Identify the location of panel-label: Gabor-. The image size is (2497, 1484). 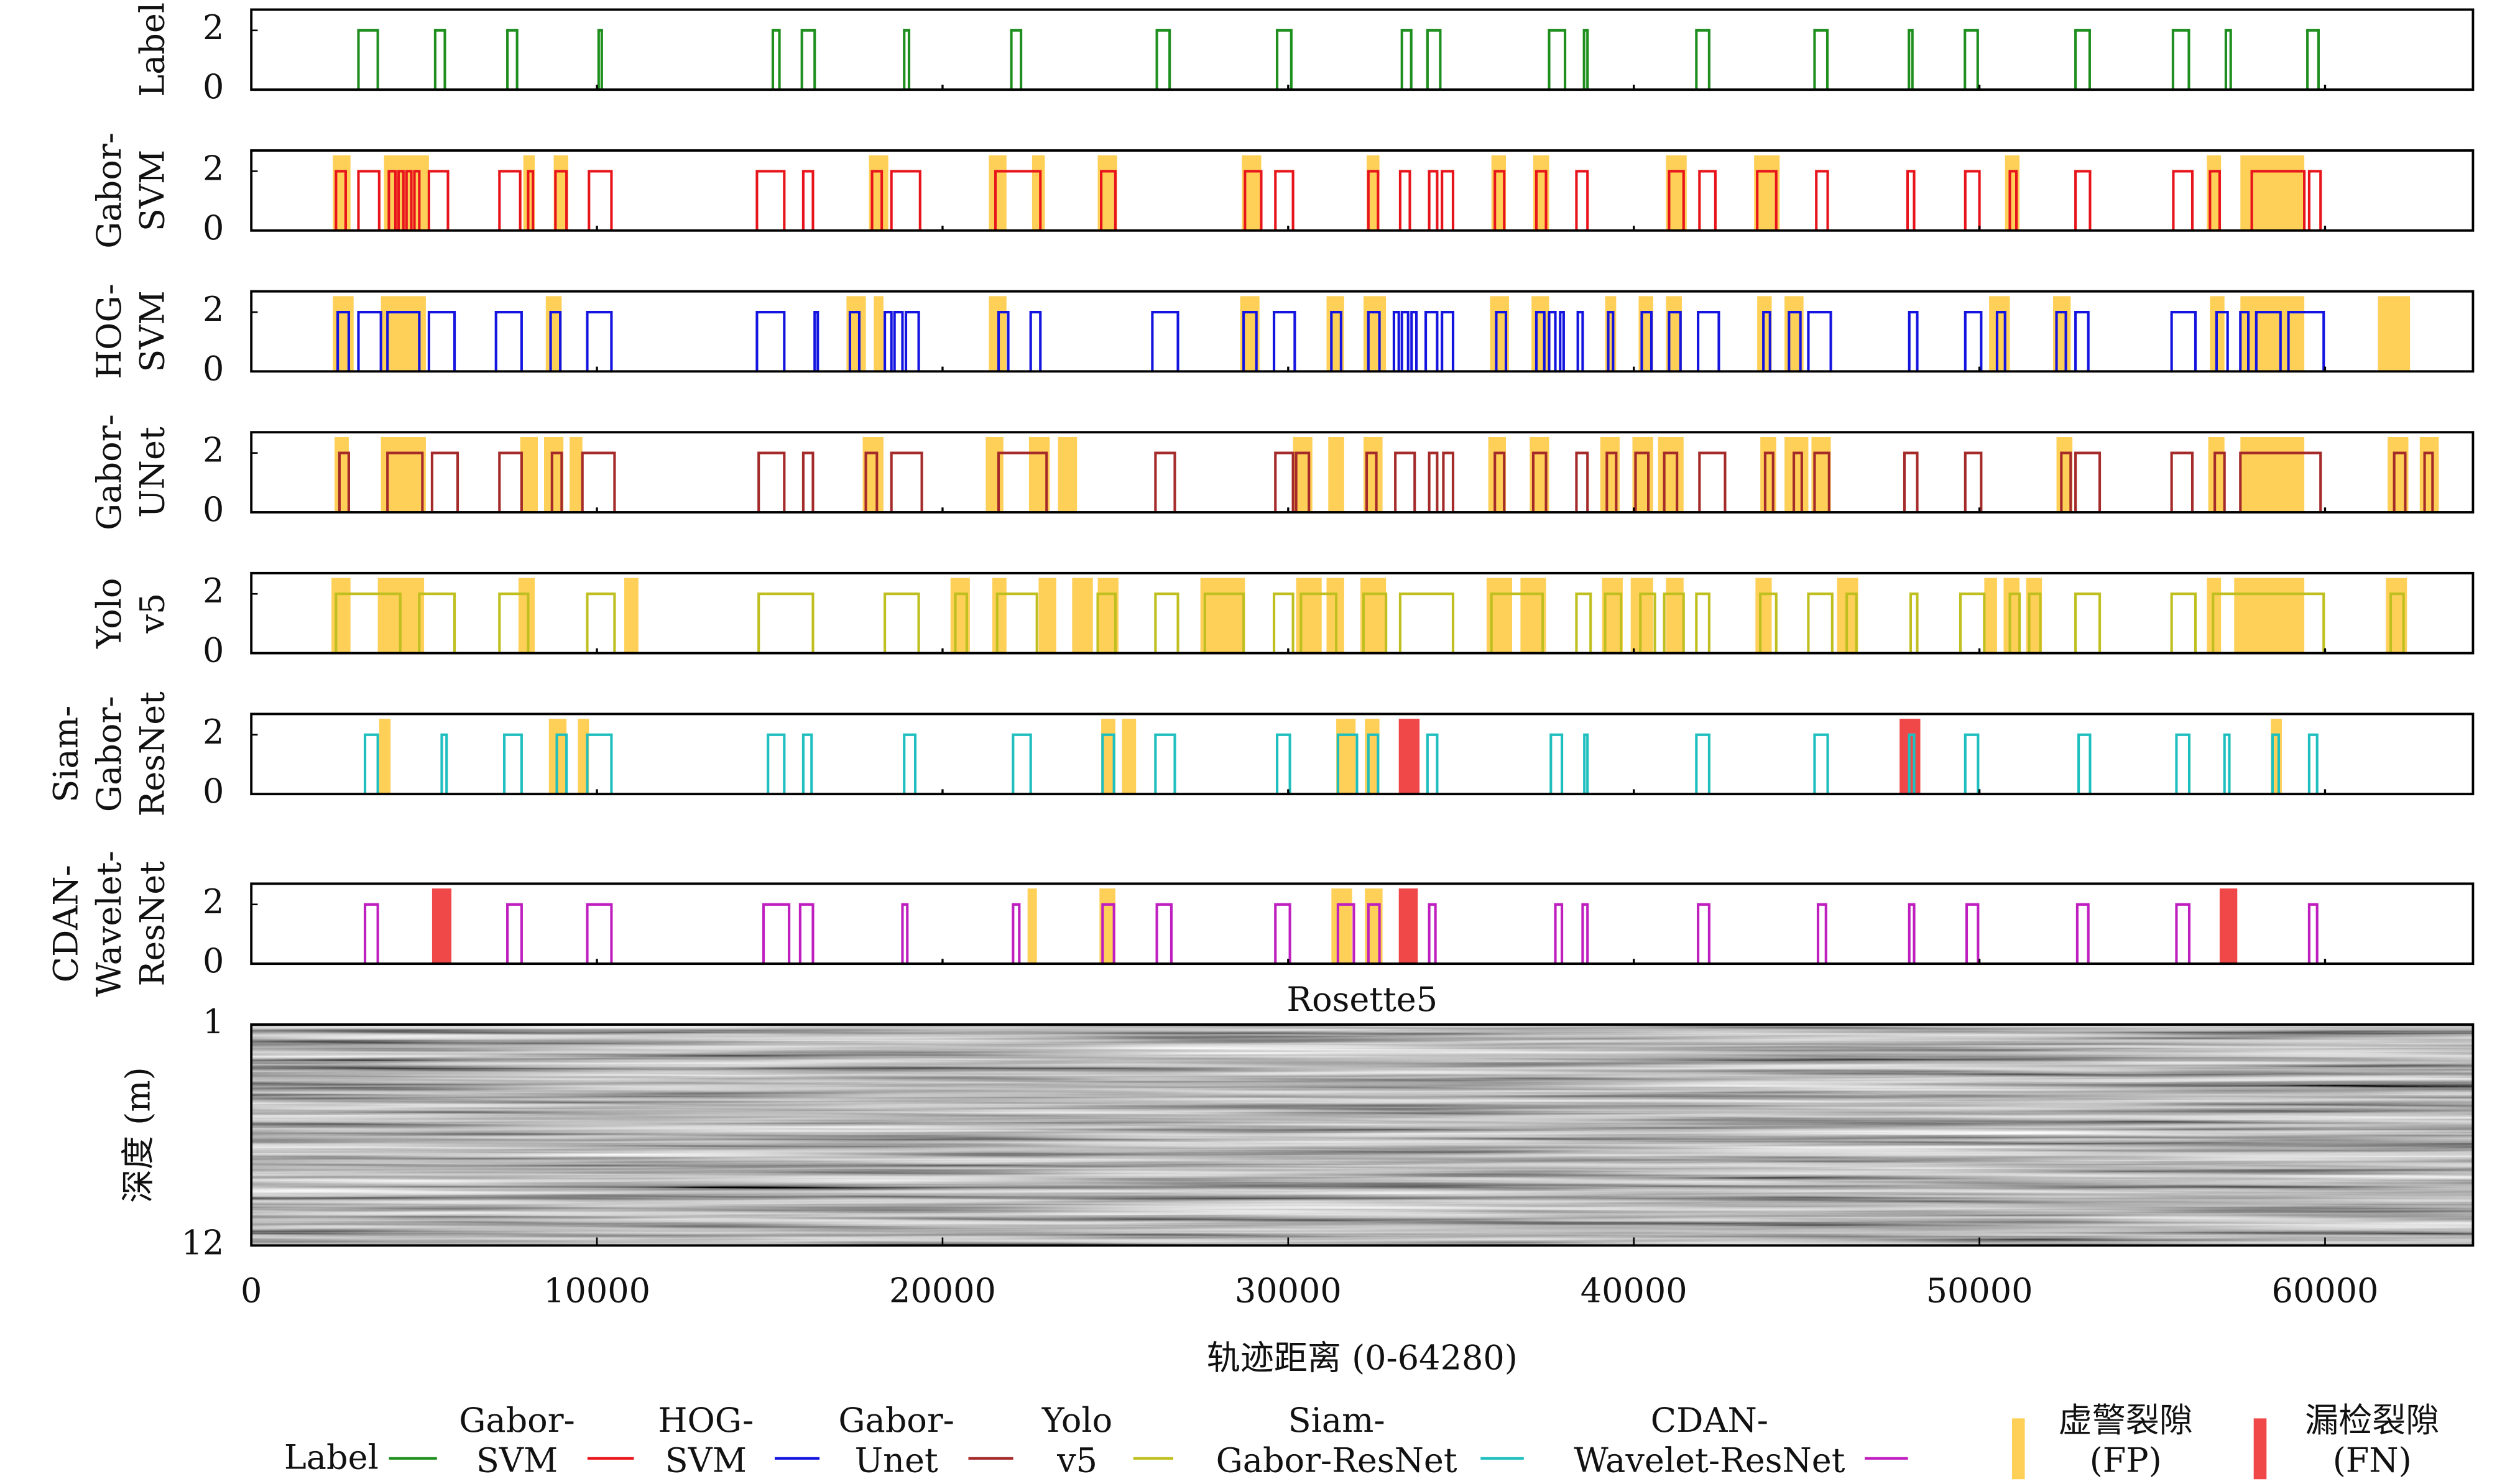
(109, 754).